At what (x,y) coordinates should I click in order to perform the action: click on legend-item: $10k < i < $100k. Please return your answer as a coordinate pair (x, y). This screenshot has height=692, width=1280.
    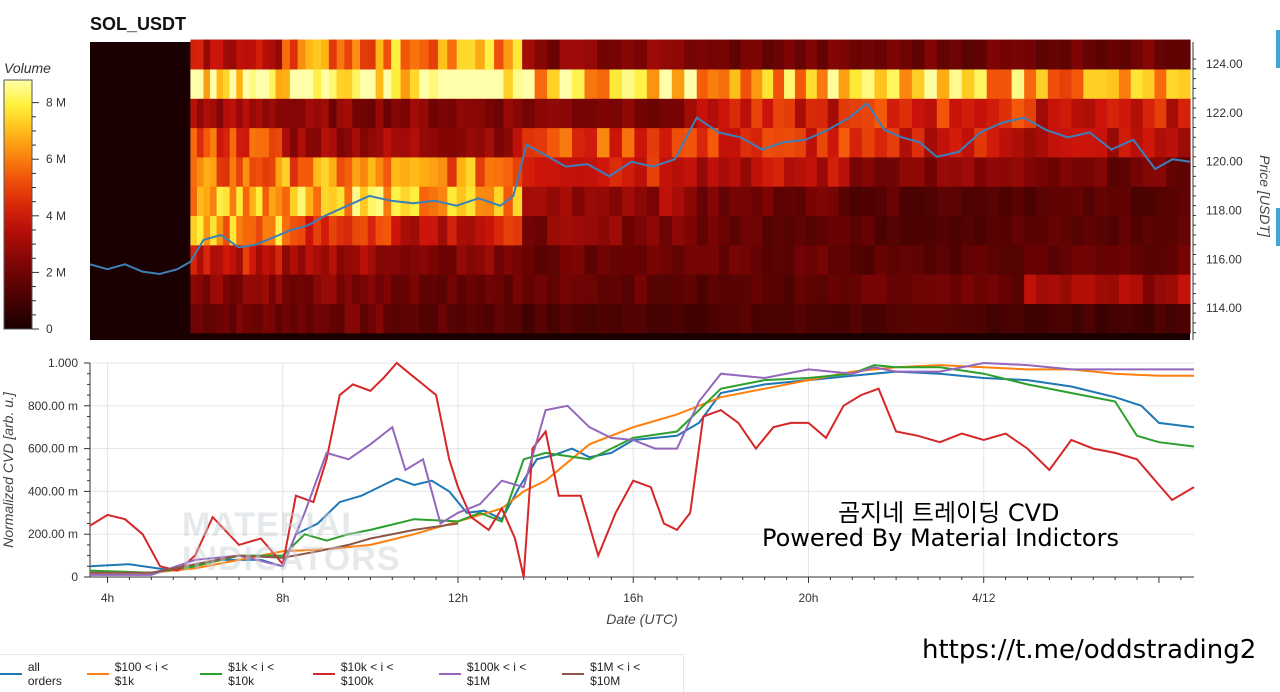
    Looking at the image, I should click on (371, 674).